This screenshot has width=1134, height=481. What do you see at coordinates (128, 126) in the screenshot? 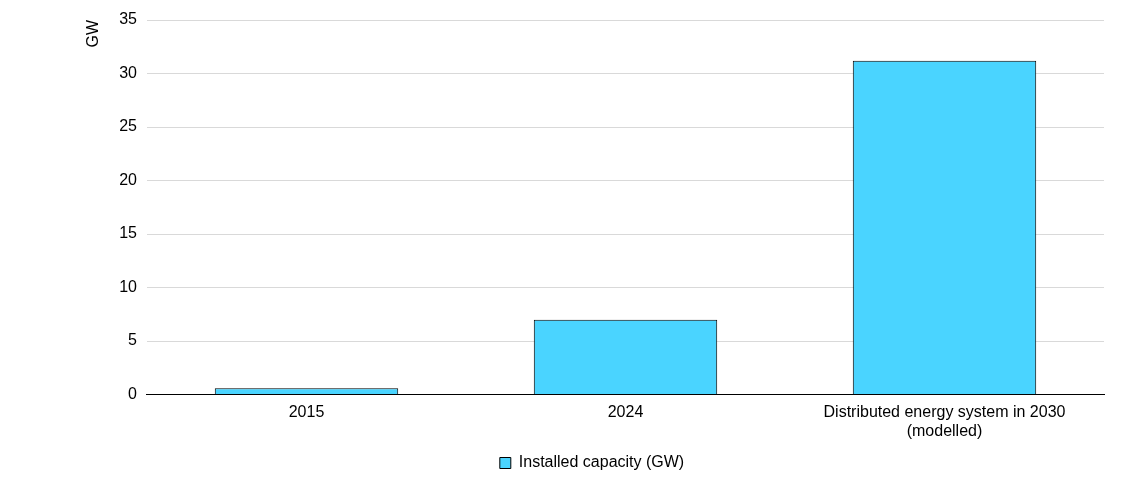
I see `y-tick-label: 25` at bounding box center [128, 126].